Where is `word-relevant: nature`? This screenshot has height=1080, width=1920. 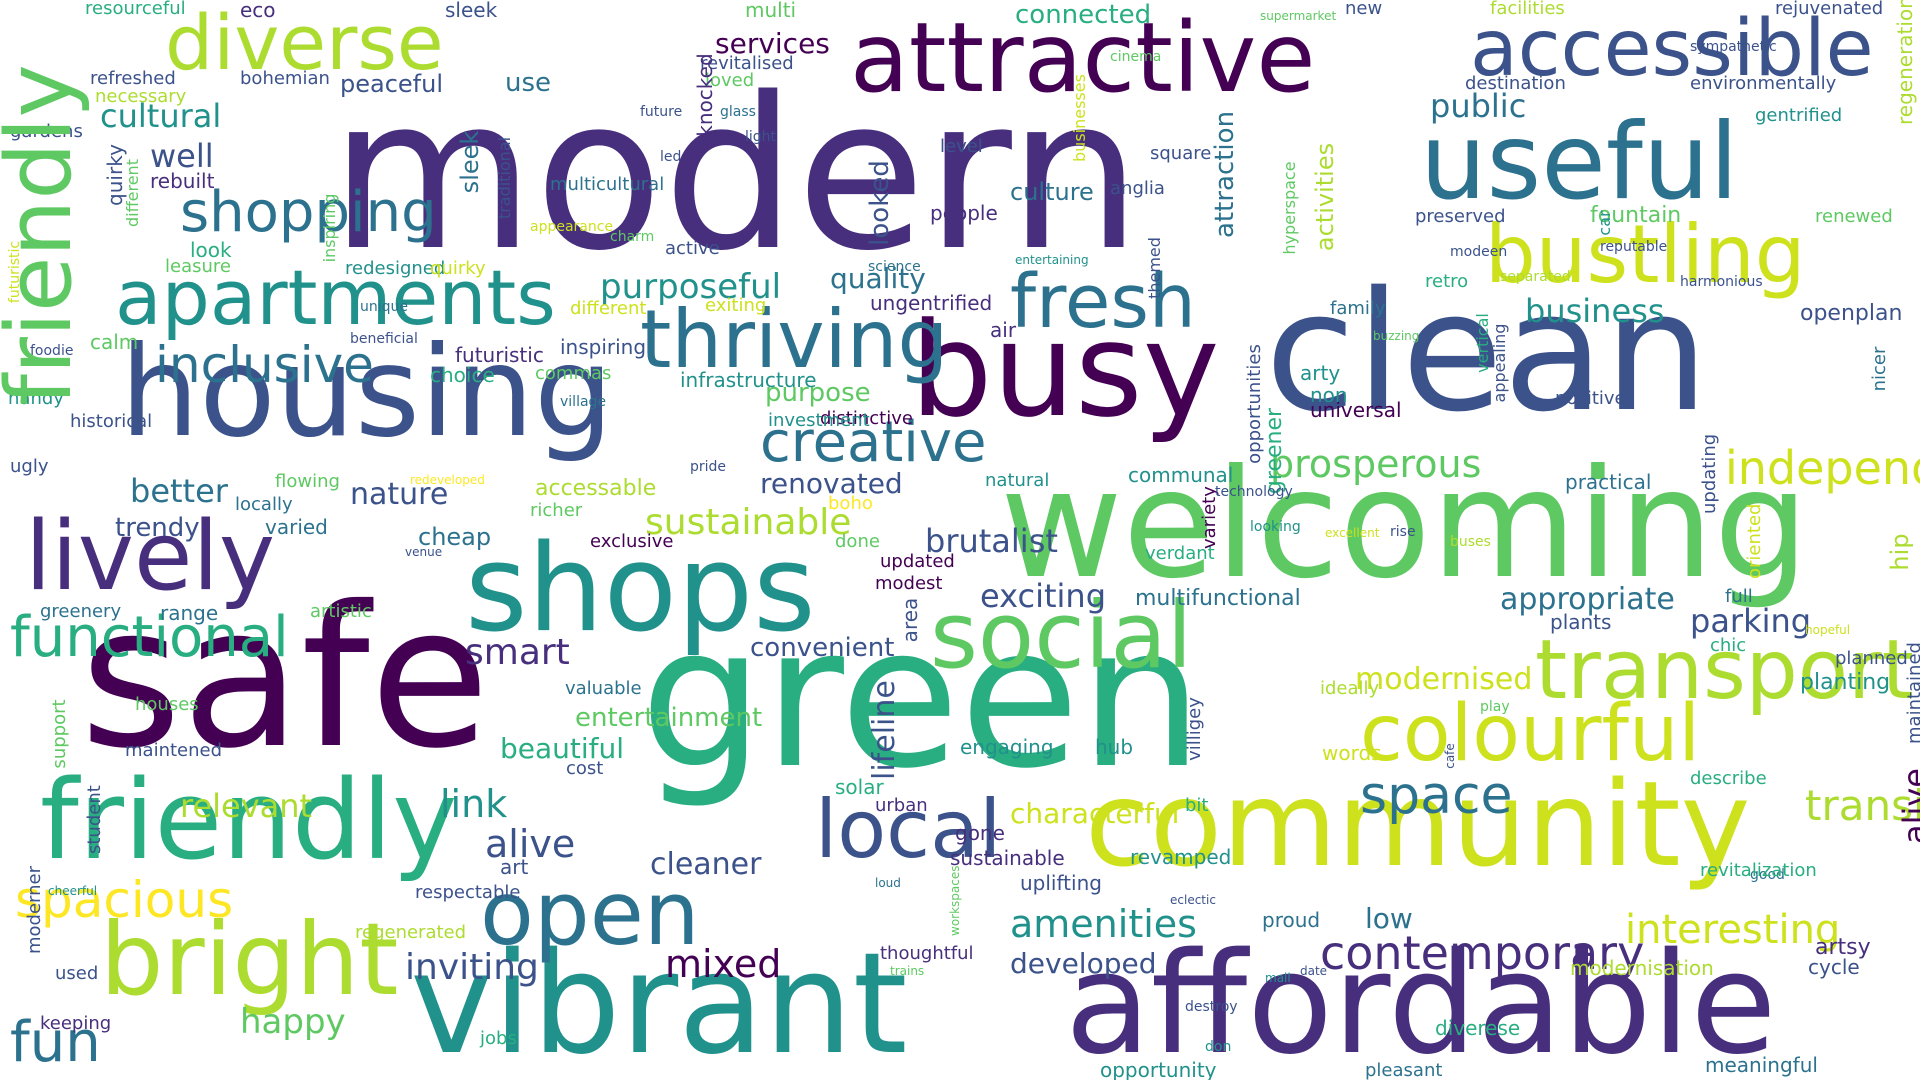 word-relevant: nature is located at coordinates (399, 494).